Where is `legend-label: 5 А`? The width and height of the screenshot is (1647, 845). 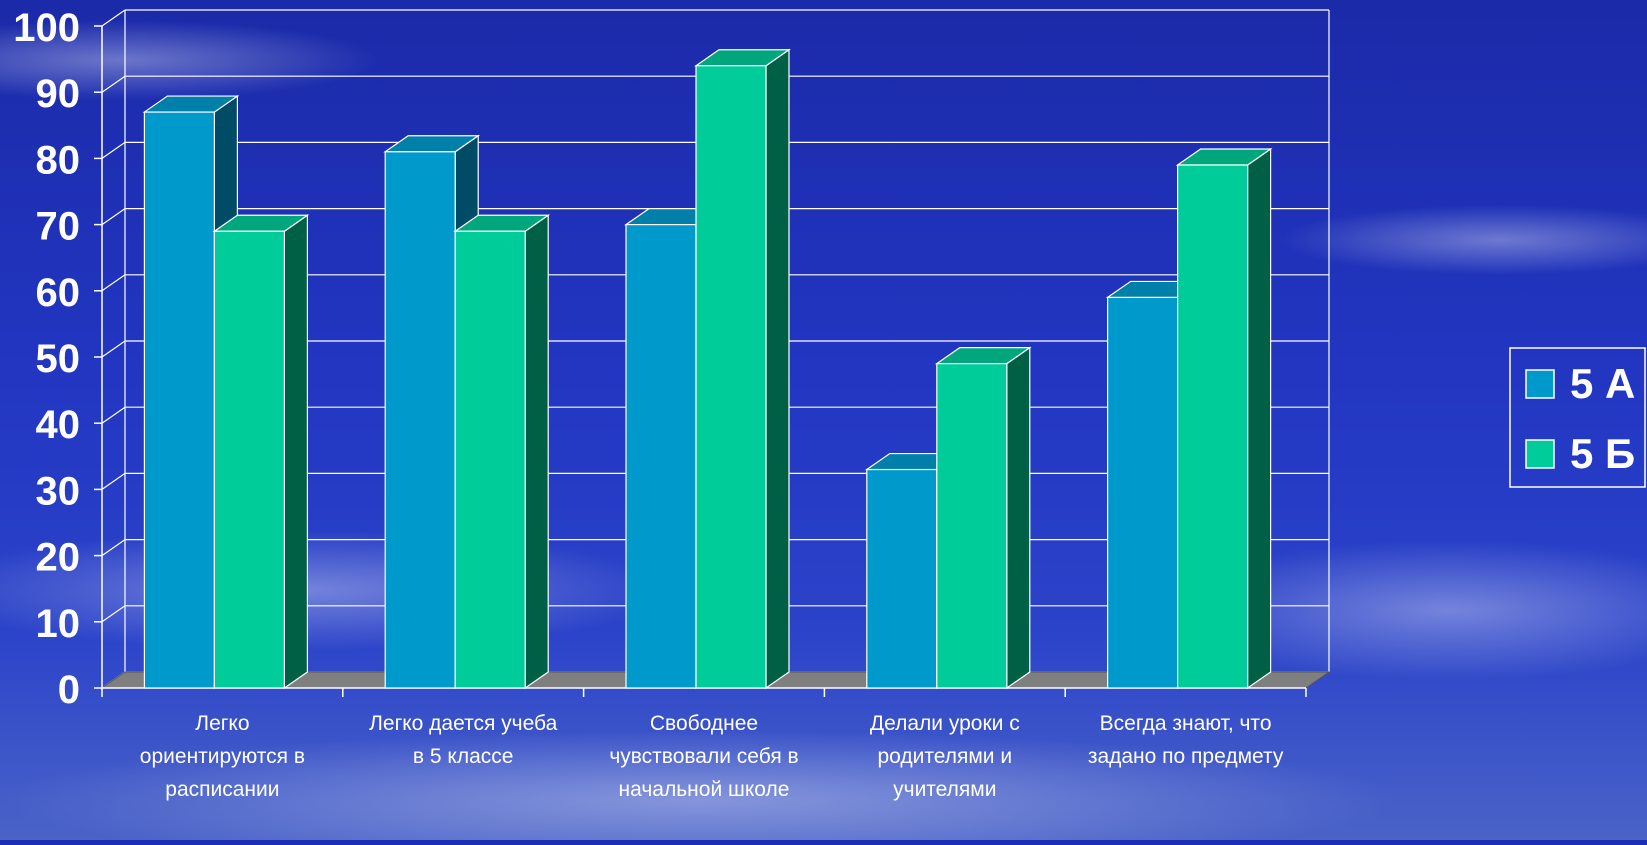
legend-label: 5 А is located at coordinates (1602, 383).